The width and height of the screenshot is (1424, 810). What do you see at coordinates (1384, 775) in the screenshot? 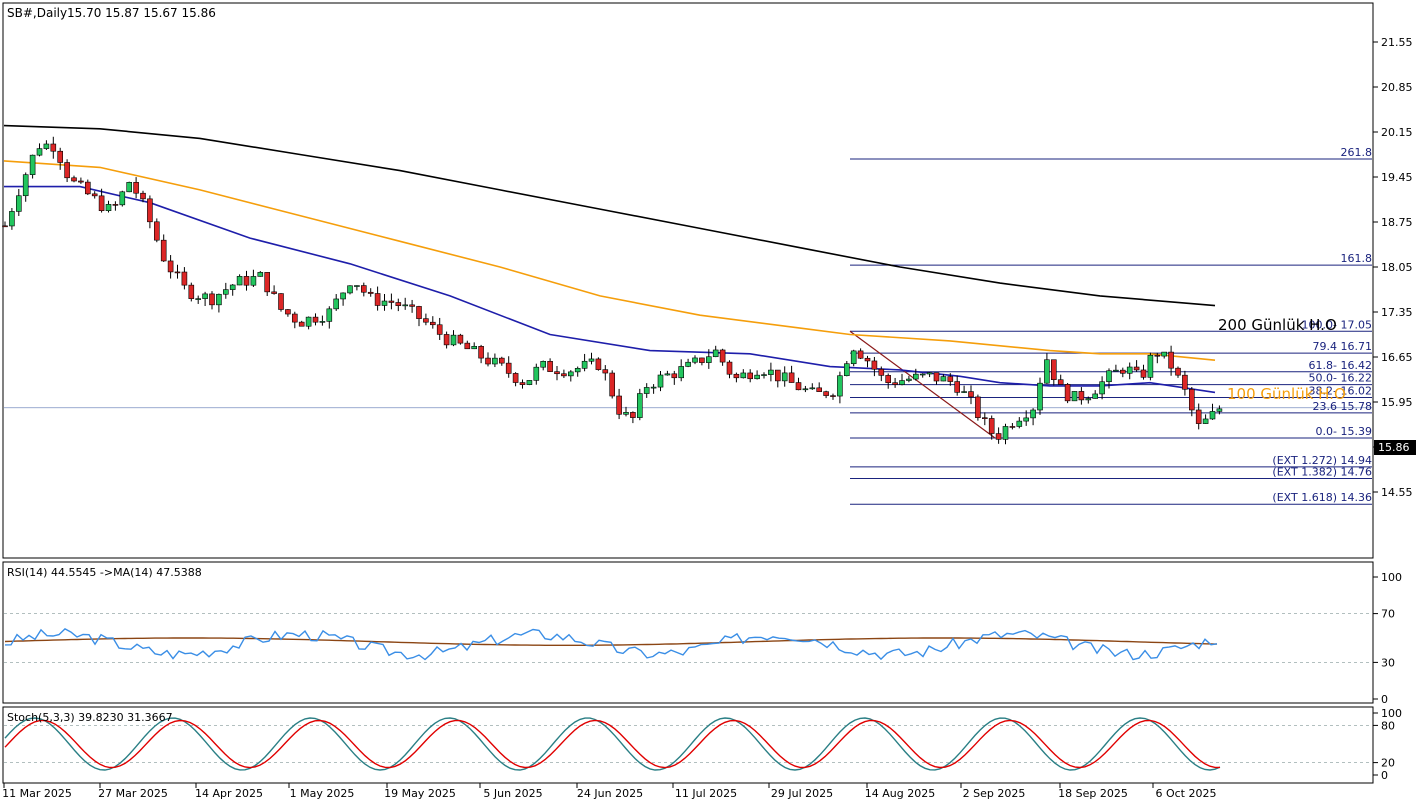
I see `stoch-tick-label: 0` at bounding box center [1384, 775].